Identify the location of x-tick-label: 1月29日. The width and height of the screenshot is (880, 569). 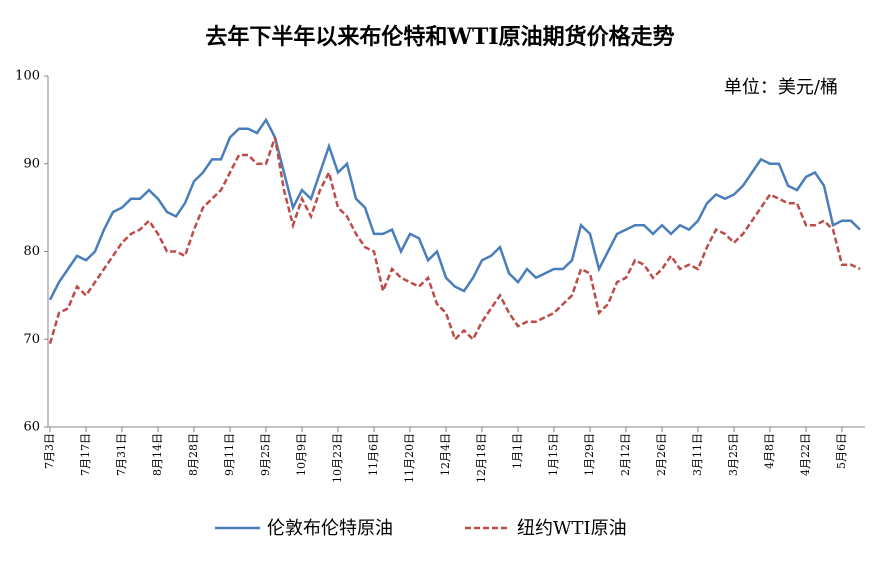
(589, 454).